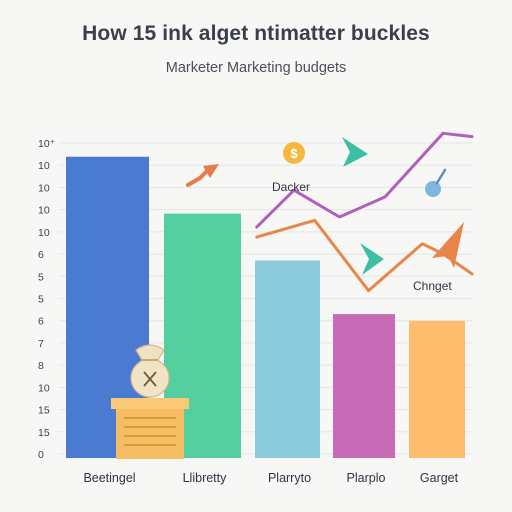 This screenshot has width=512, height=512. Describe the element at coordinates (256, 33) in the screenshot. I see `chart-title: How 15 ink alget ntimatter buckles` at that location.